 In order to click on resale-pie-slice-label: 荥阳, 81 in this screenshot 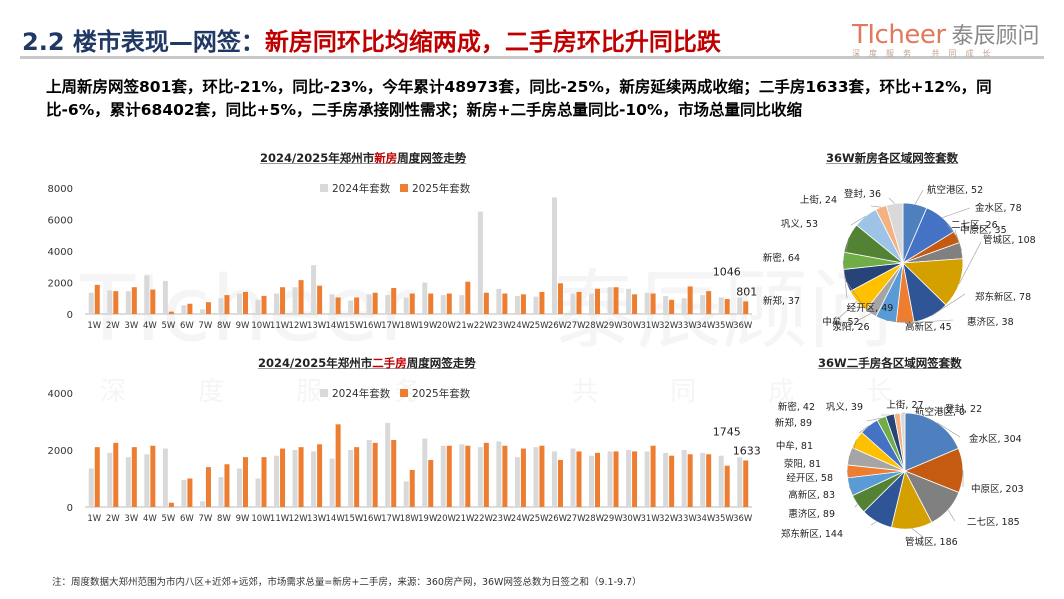, I will do `click(802, 464)`.